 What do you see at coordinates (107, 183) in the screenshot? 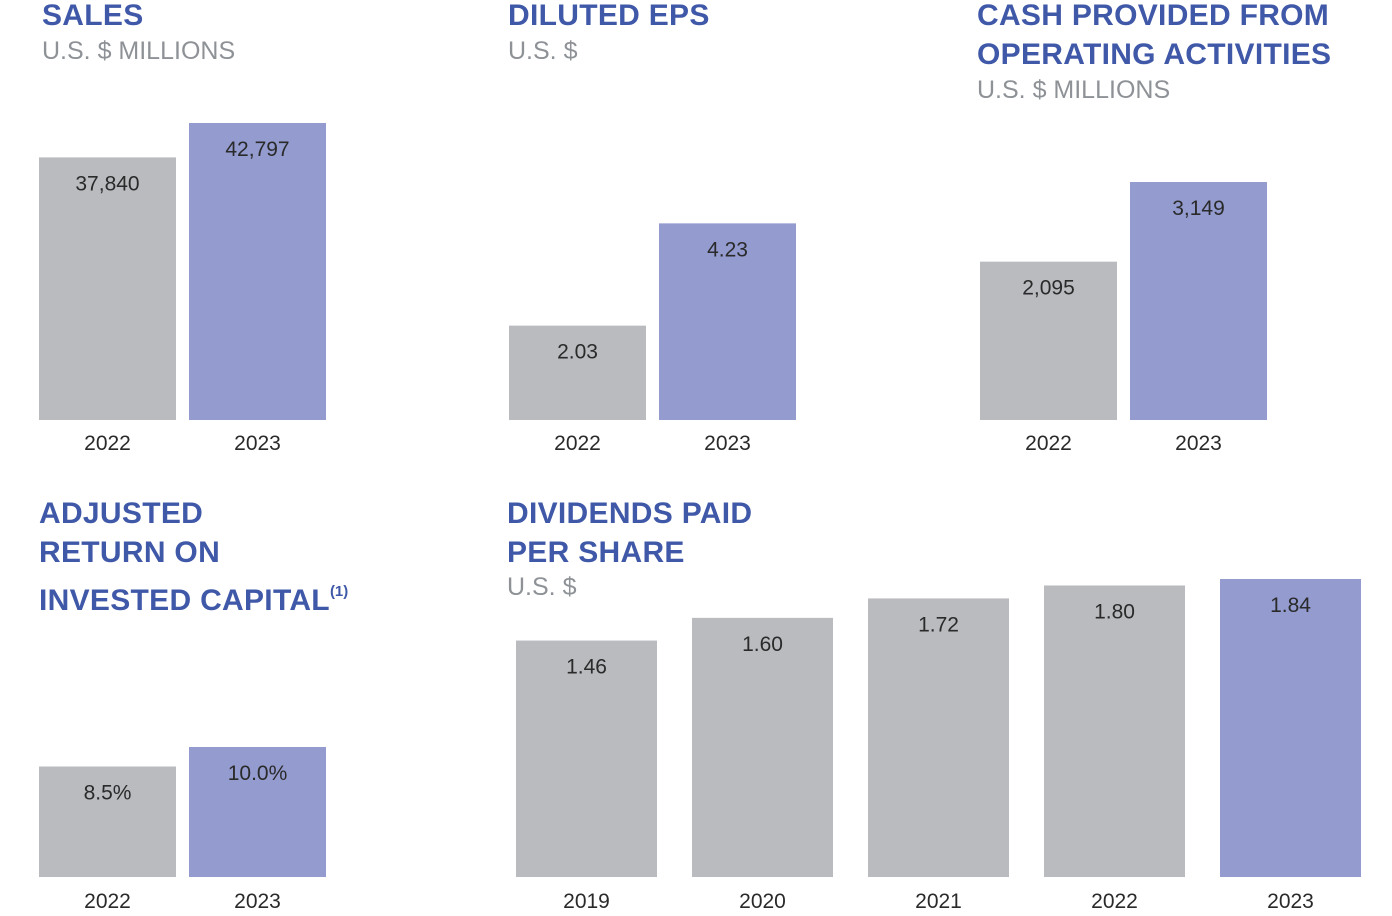
I see `sales-value-label-2022: 37,840` at bounding box center [107, 183].